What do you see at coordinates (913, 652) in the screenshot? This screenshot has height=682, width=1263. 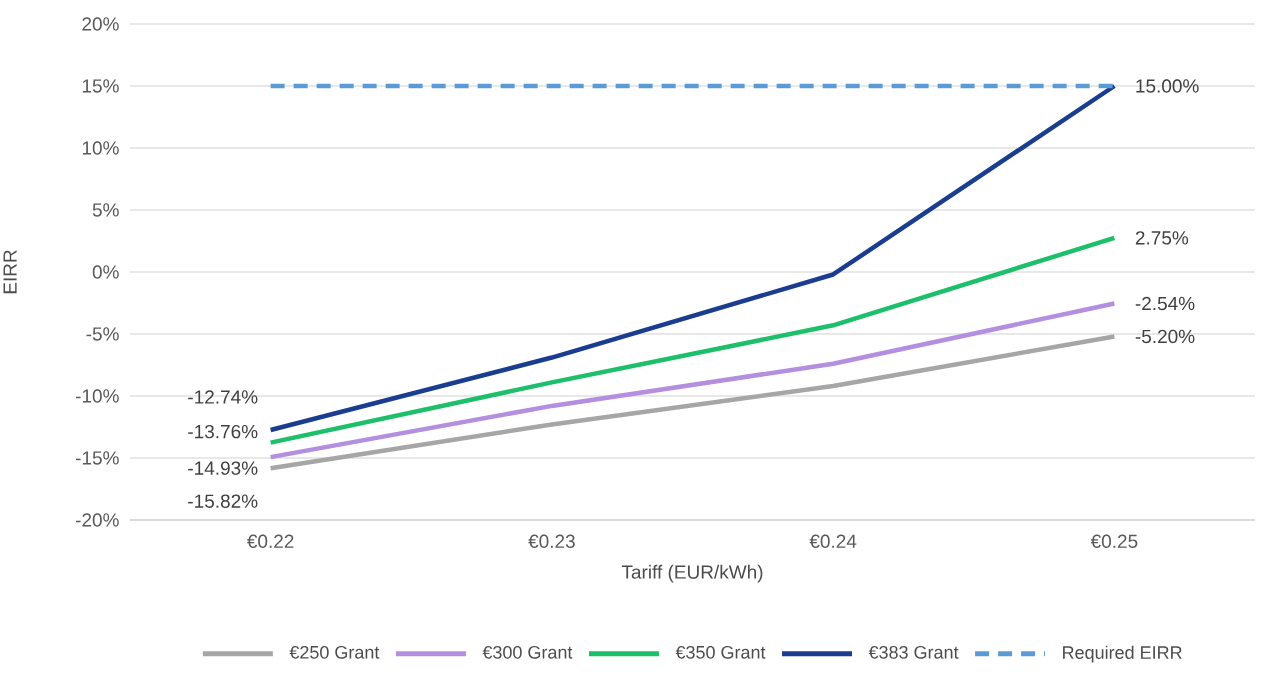 I see `legend-label: €383 Grant` at bounding box center [913, 652].